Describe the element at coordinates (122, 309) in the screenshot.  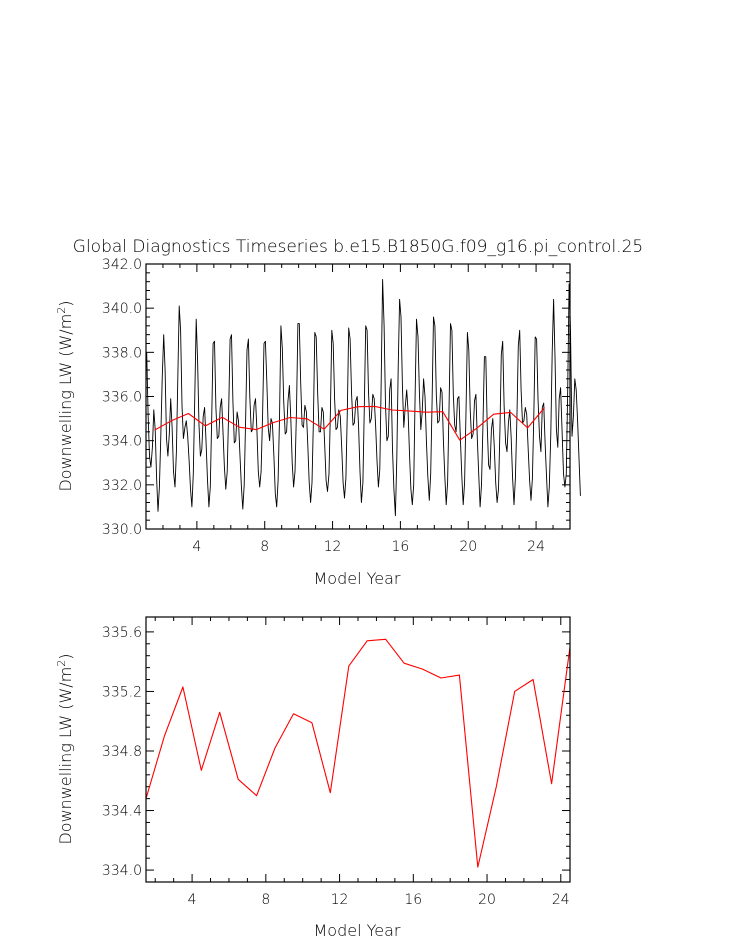
I see `y-tick-label: 340.0` at that location.